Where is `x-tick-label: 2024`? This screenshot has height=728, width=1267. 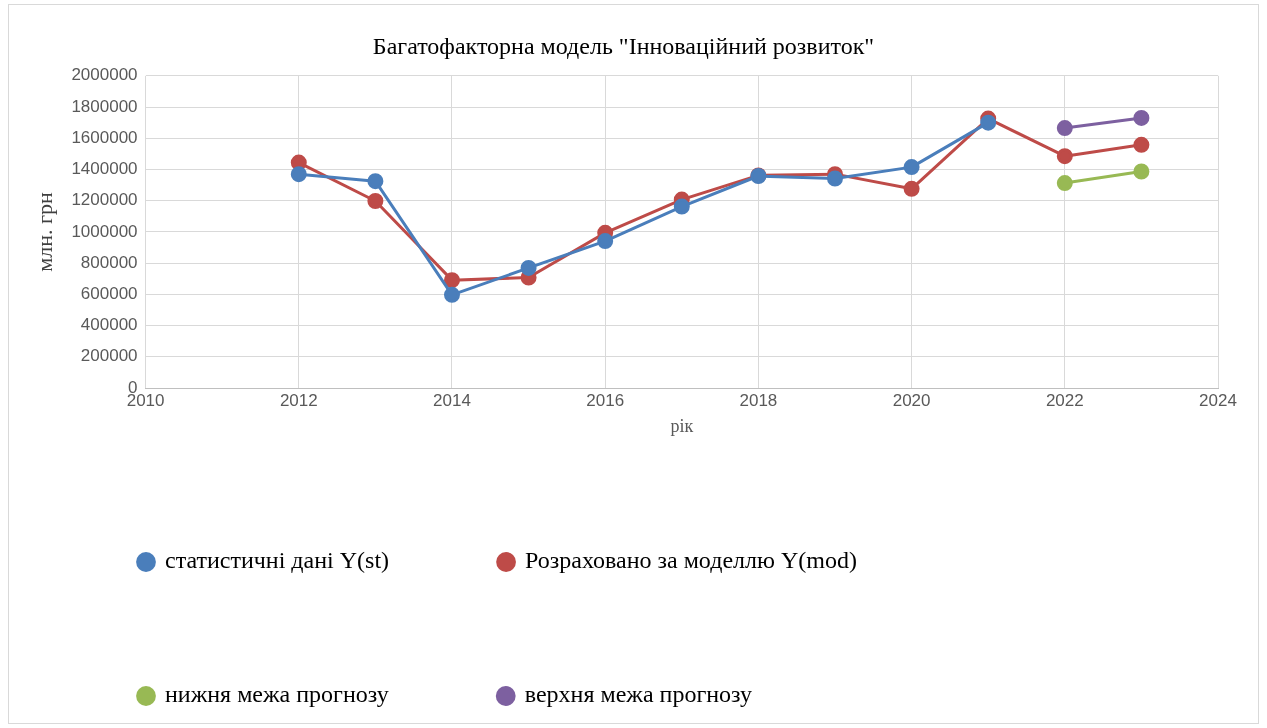
x-tick-label: 2024 is located at coordinates (1218, 400).